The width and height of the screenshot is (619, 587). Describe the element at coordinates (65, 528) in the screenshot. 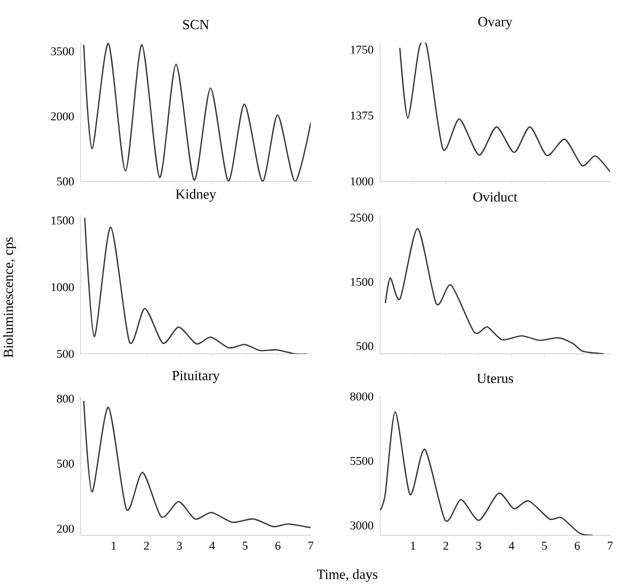

I see `y-tick-label: 200` at that location.